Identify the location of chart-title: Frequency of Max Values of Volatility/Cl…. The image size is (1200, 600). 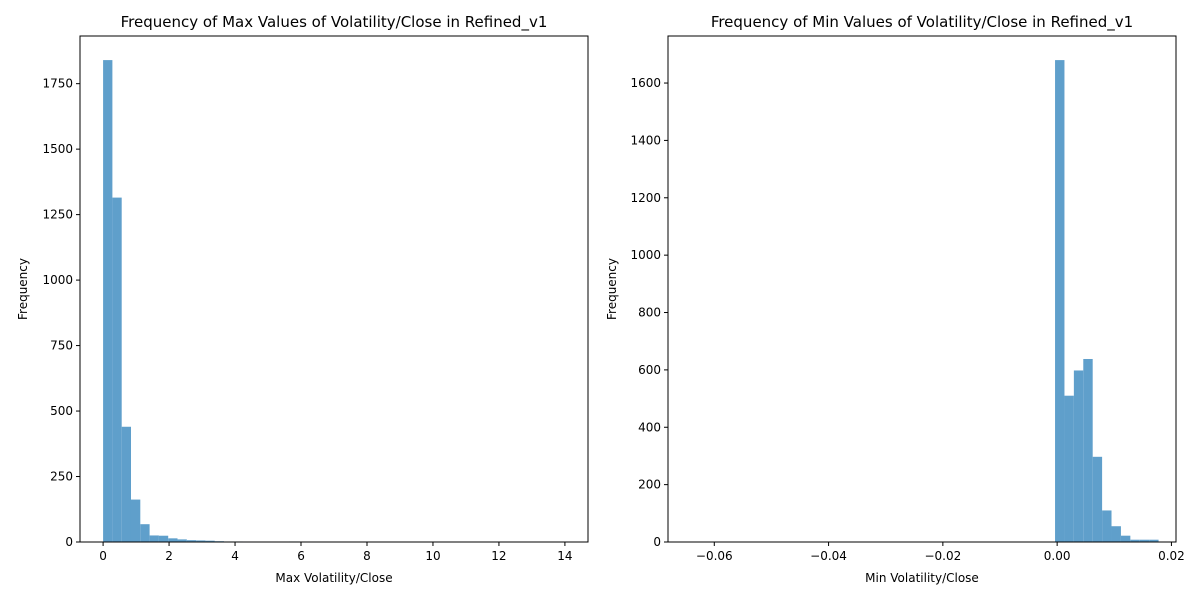
(334, 22).